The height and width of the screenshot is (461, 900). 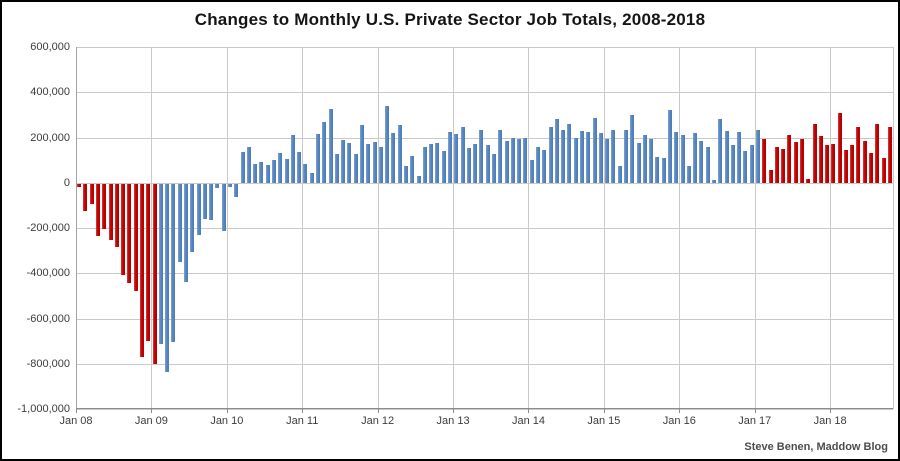 I want to click on y-axis-tick-label: -200,000, so click(x=48, y=228).